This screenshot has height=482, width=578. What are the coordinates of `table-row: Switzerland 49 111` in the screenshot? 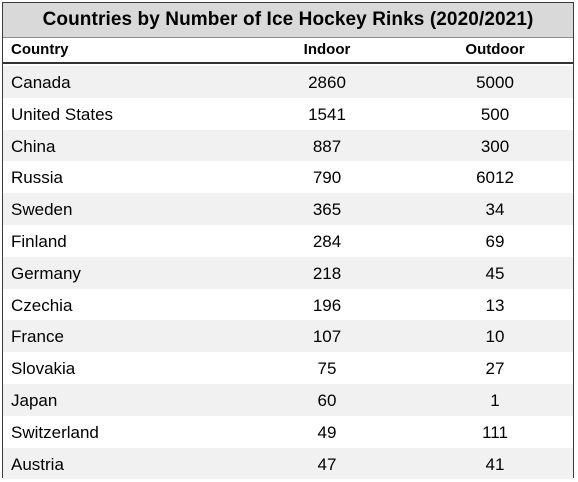 It's located at (288, 432).